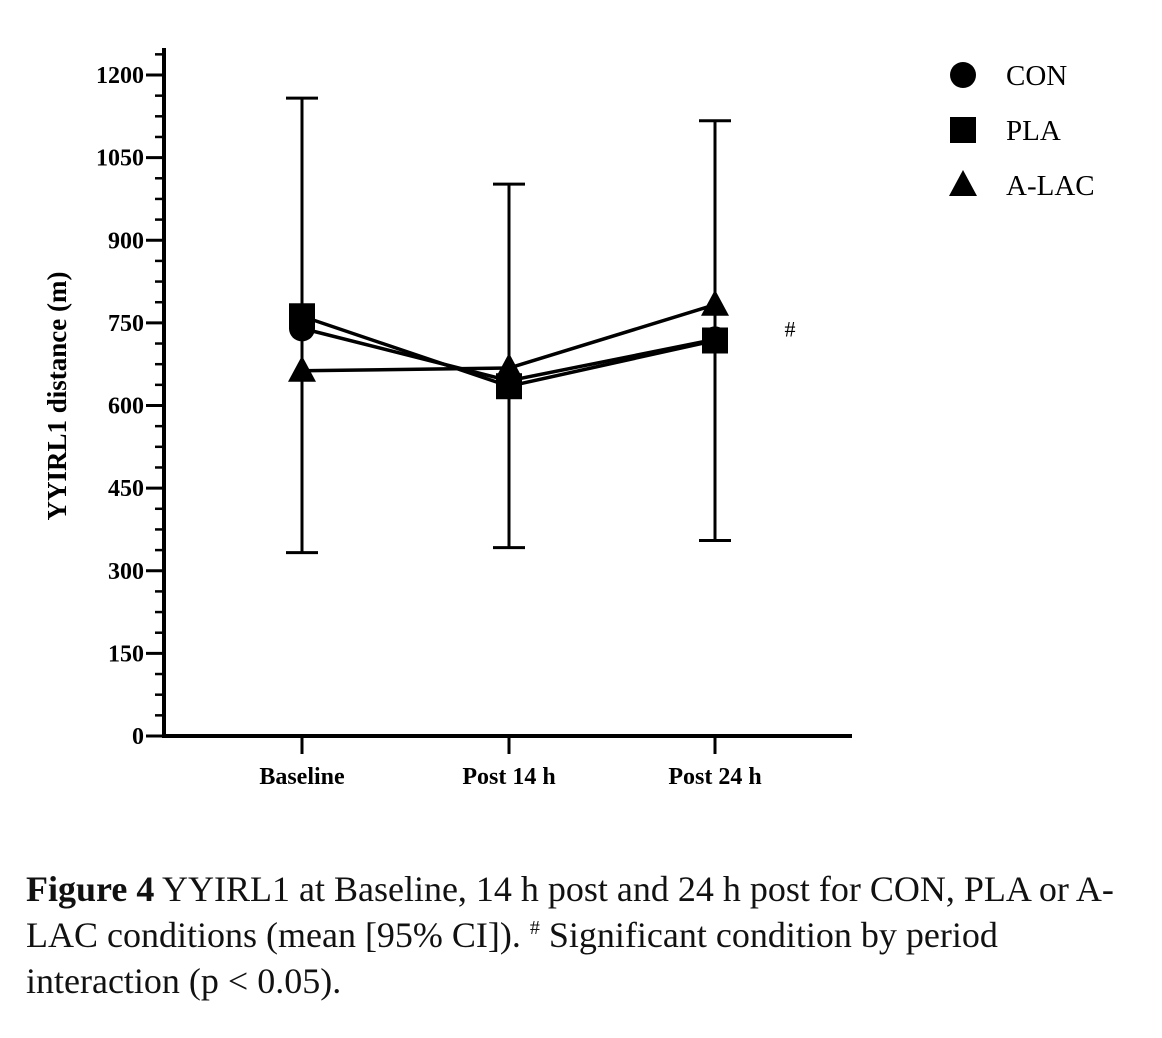  Describe the element at coordinates (120, 159) in the screenshot. I see `y-tick-label: 1050` at that location.